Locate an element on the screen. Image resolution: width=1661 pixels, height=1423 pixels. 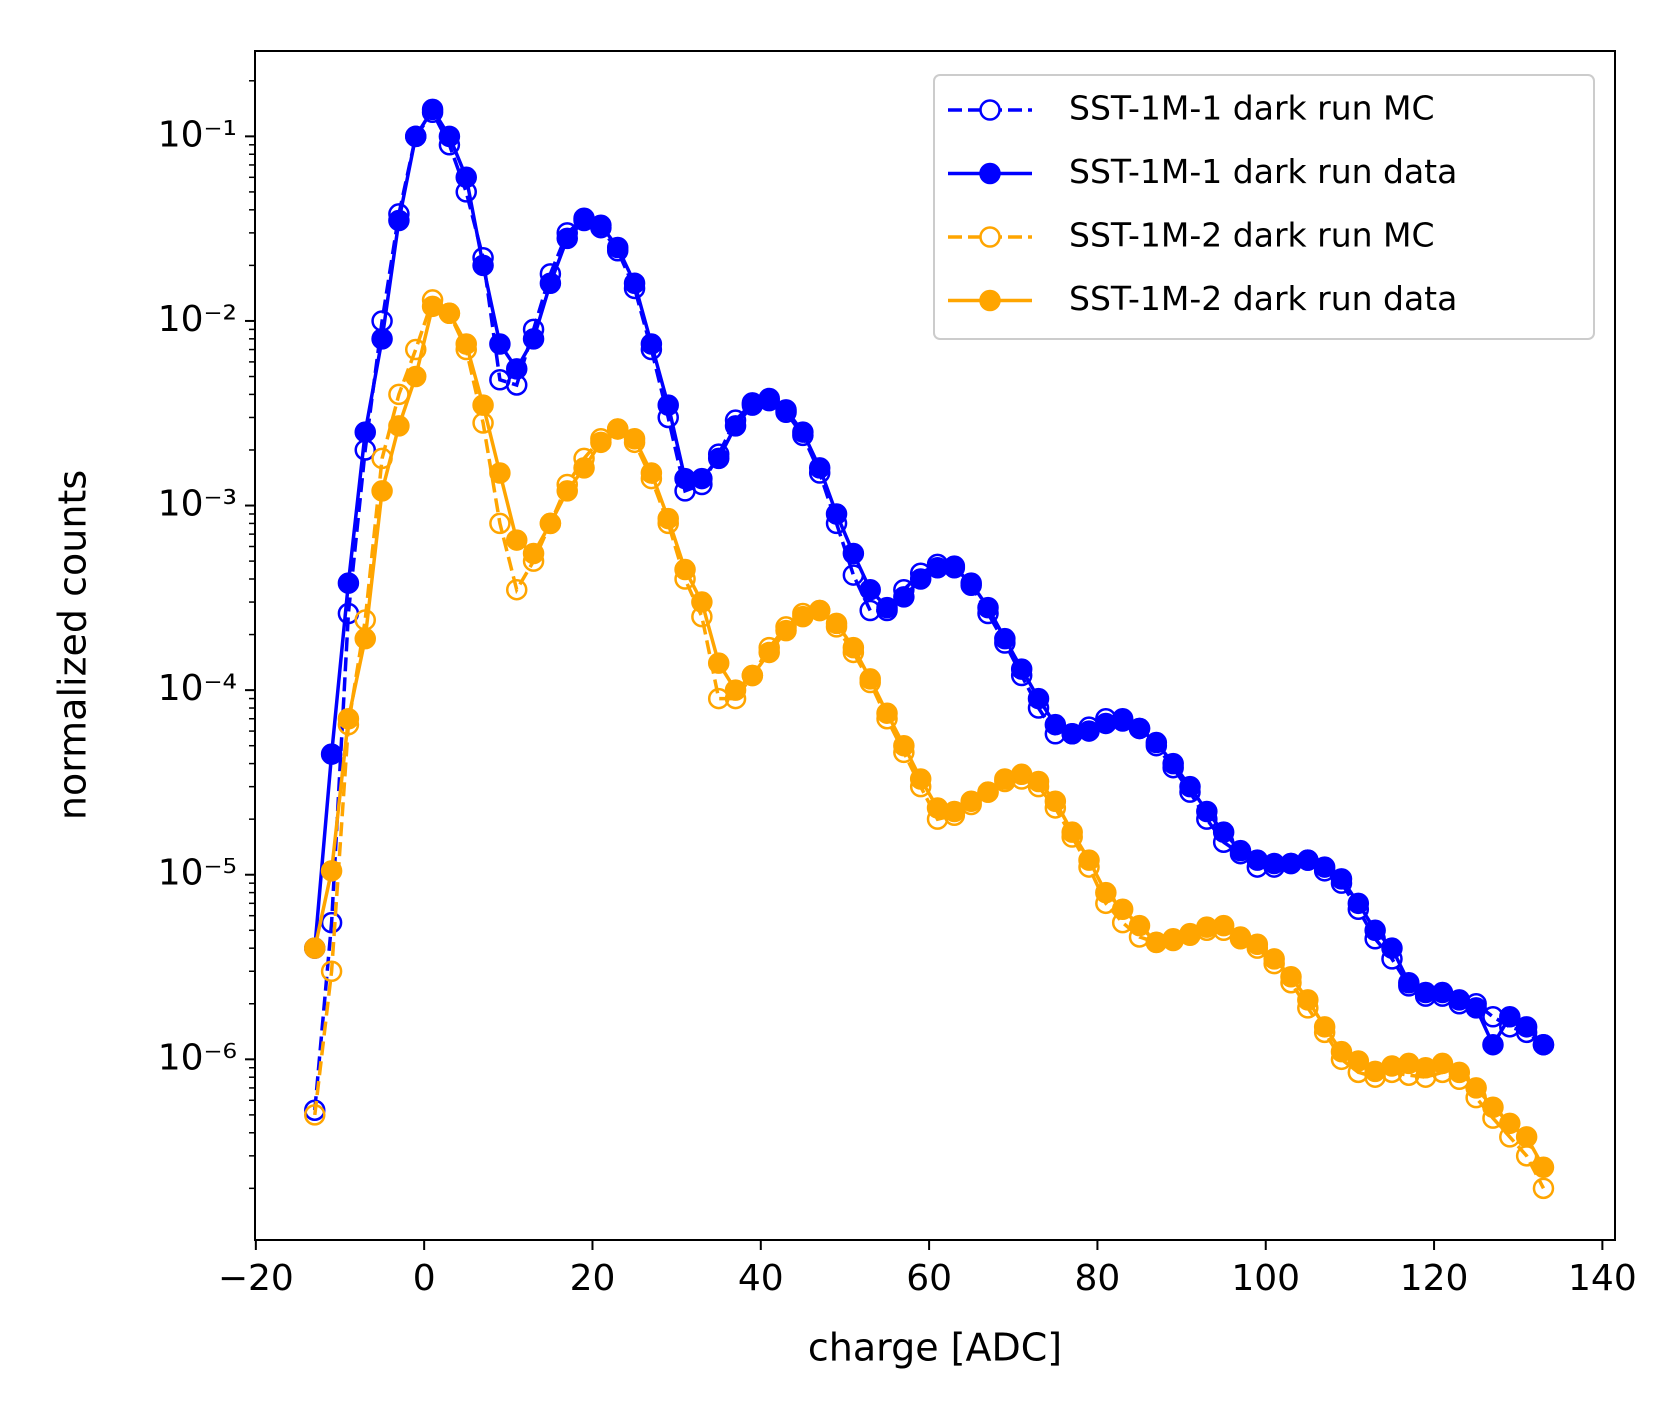
y-axis-label: normalized counts is located at coordinates (73, 645).